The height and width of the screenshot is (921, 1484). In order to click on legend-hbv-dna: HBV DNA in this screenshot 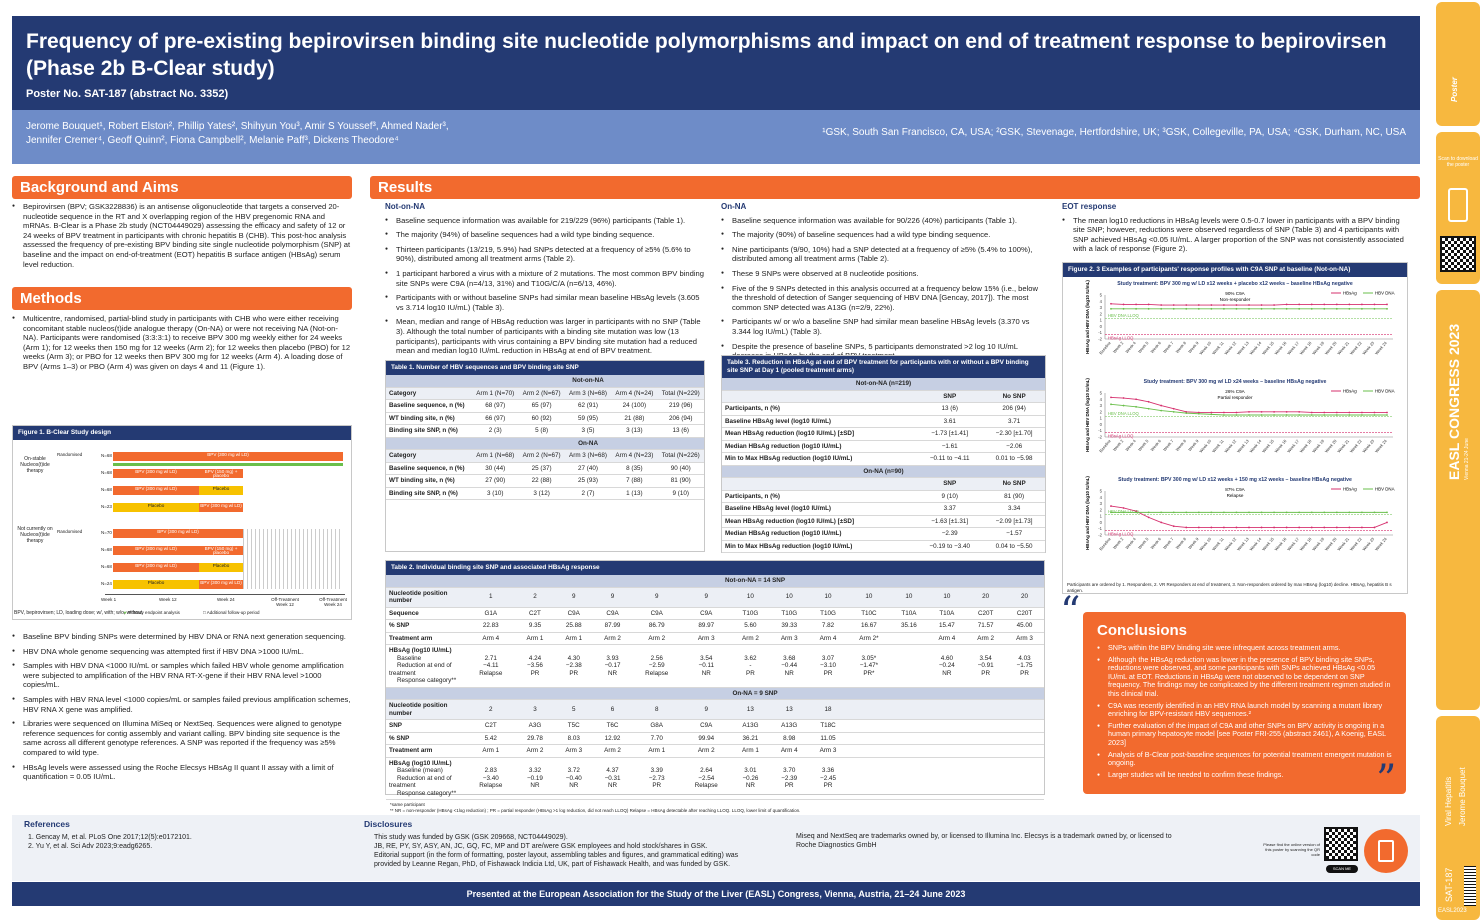, I will do `click(1385, 391)`.